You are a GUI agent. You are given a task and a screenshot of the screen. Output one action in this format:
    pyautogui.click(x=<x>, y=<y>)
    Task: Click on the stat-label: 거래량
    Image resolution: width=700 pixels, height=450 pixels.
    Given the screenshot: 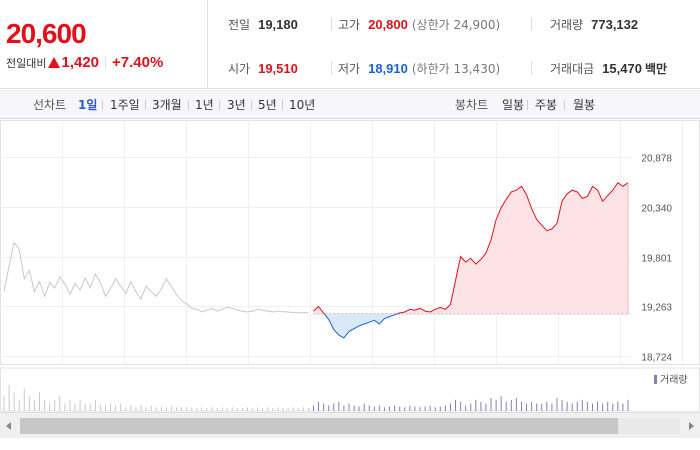 What is the action you would take?
    pyautogui.click(x=567, y=25)
    